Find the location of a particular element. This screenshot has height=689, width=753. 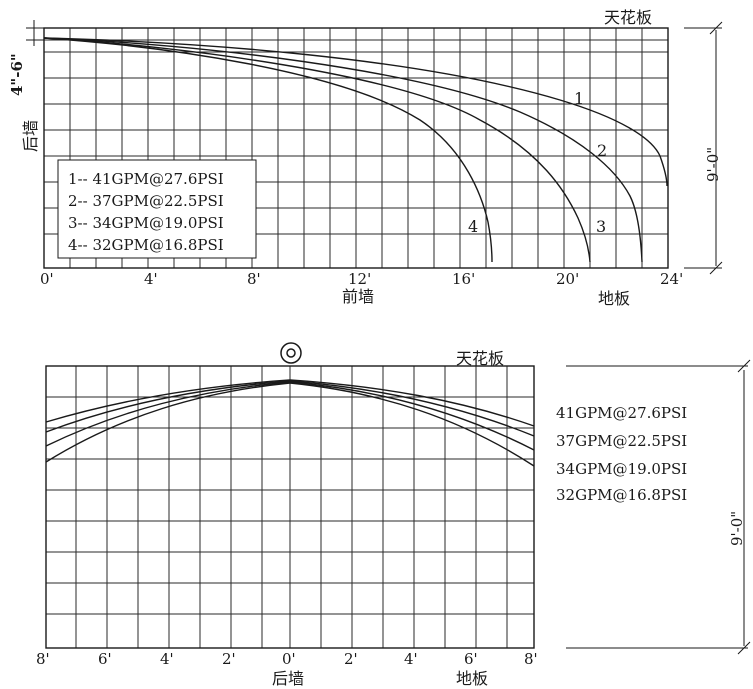

bottom-xtick-left-8: 8' is located at coordinates (43, 659).